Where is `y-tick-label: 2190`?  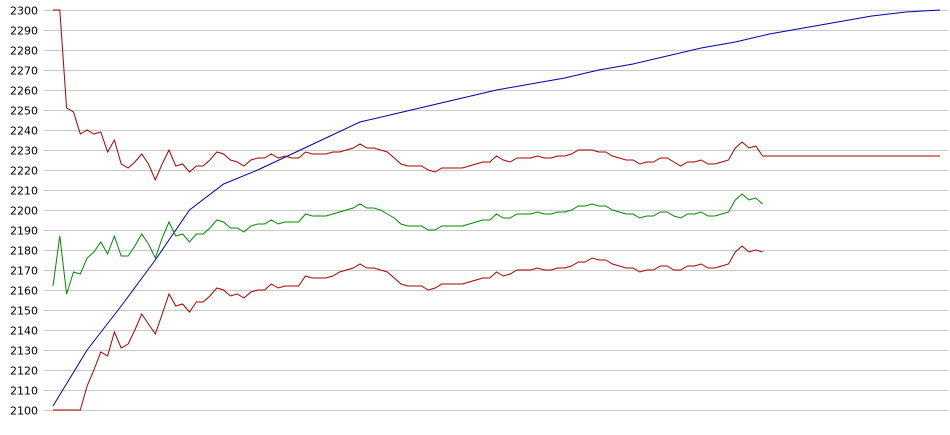 y-tick-label: 2190 is located at coordinates (24, 231).